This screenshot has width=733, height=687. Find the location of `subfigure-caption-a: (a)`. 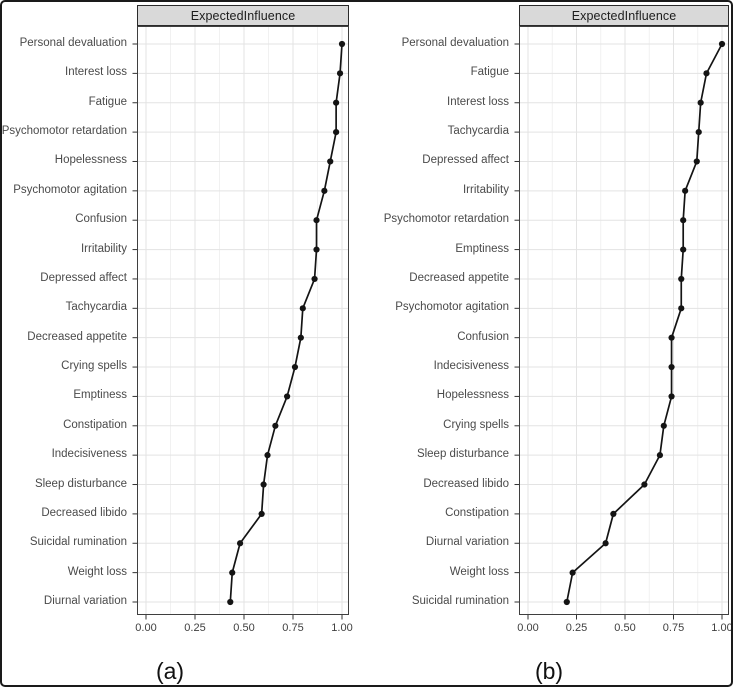

subfigure-caption-a: (a) is located at coordinates (170, 671).